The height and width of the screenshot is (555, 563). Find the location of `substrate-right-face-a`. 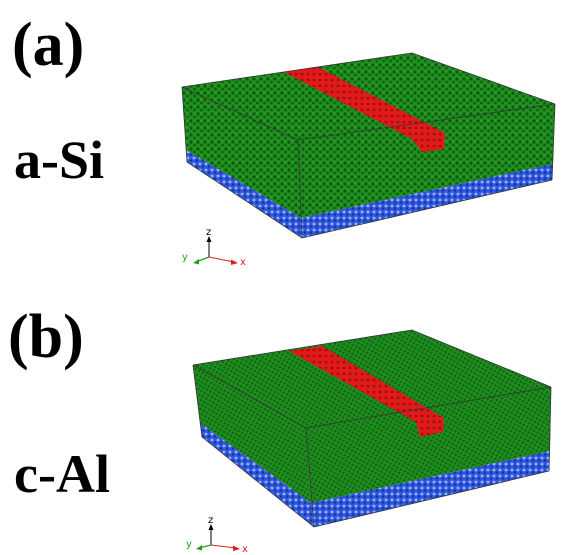

substrate-right-face-a is located at coordinates (427, 201).